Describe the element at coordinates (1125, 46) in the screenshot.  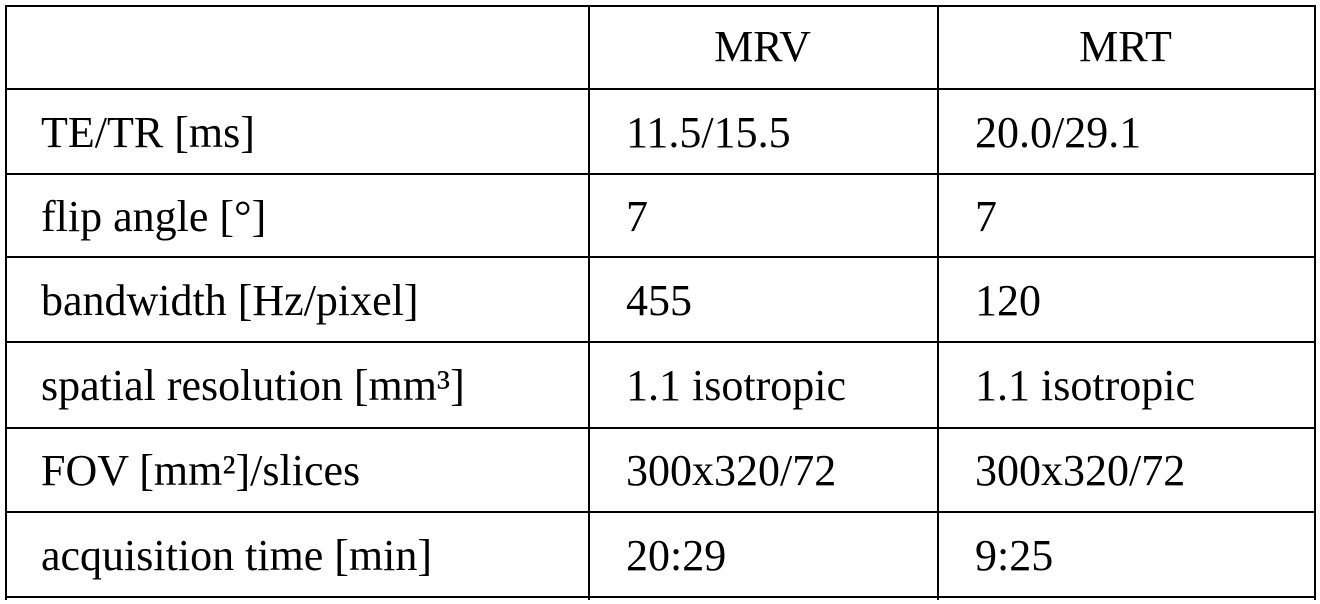
I see `column-header: MRT` at that location.